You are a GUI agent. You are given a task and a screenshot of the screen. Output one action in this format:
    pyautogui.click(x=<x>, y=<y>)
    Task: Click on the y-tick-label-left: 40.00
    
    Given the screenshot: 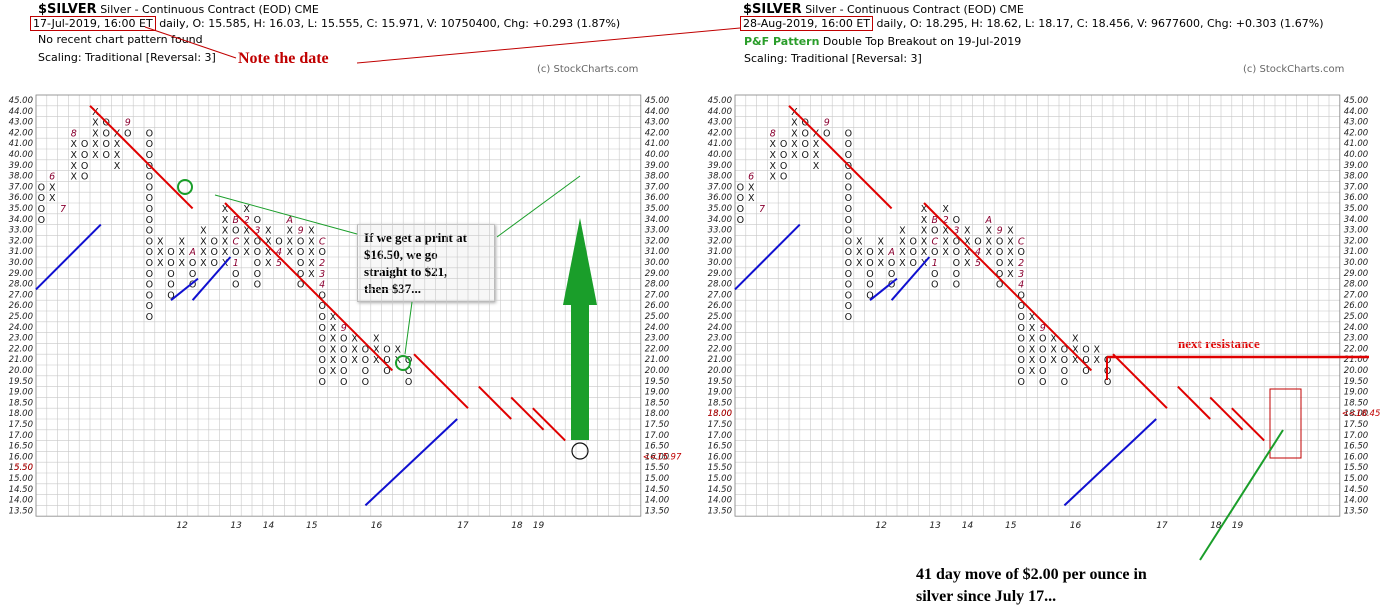 What is the action you would take?
    pyautogui.click(x=21, y=155)
    